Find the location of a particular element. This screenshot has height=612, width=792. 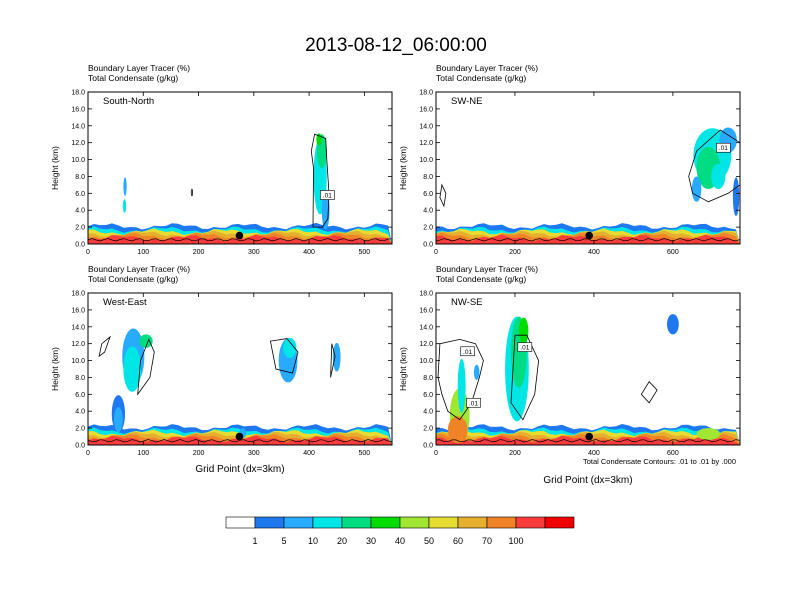

panel-label: South-North is located at coordinates (128, 101).